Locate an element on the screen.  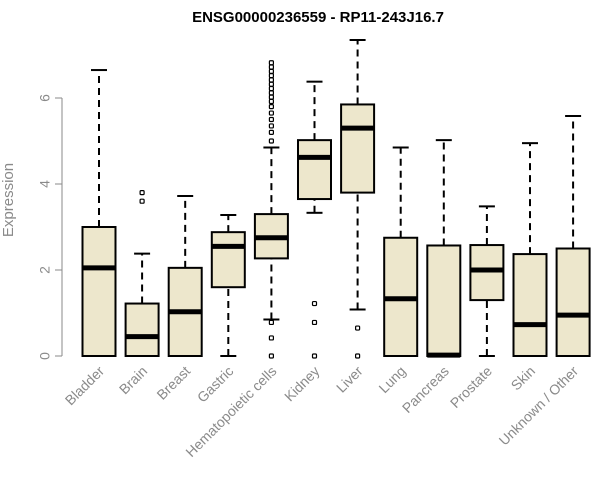
x-tick-label: Pancreas is located at coordinates (425, 389).